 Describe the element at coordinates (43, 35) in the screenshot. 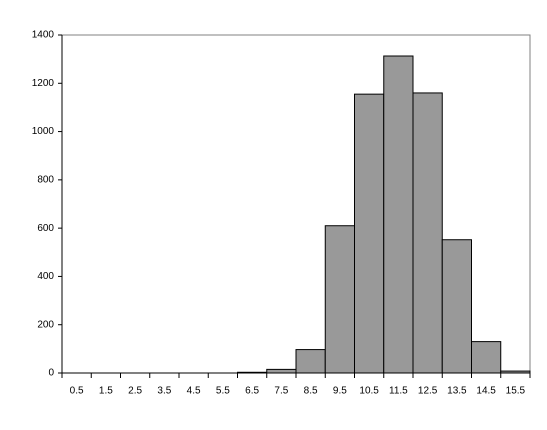

I see `y-tick-label: 1400` at that location.